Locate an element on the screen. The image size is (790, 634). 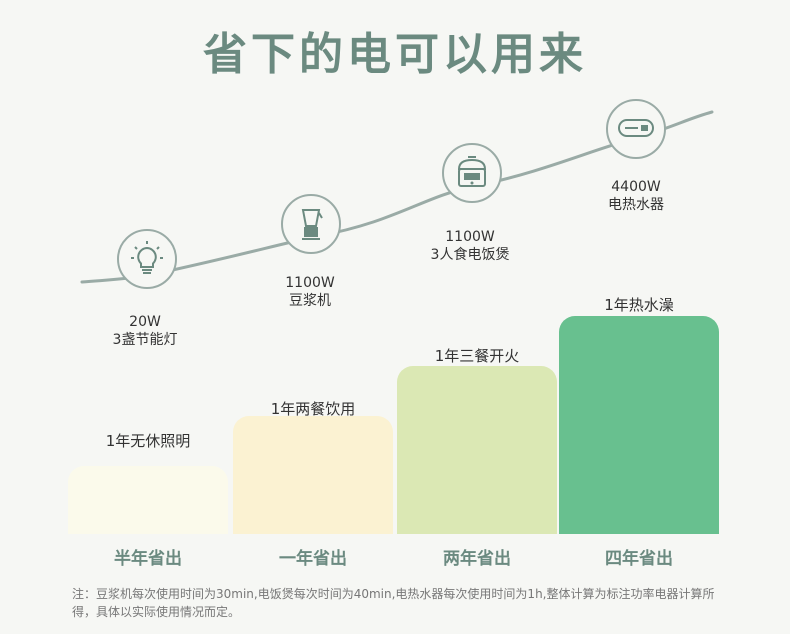
device-label-soymilk: 1100W 豆浆机 is located at coordinates (310, 292).